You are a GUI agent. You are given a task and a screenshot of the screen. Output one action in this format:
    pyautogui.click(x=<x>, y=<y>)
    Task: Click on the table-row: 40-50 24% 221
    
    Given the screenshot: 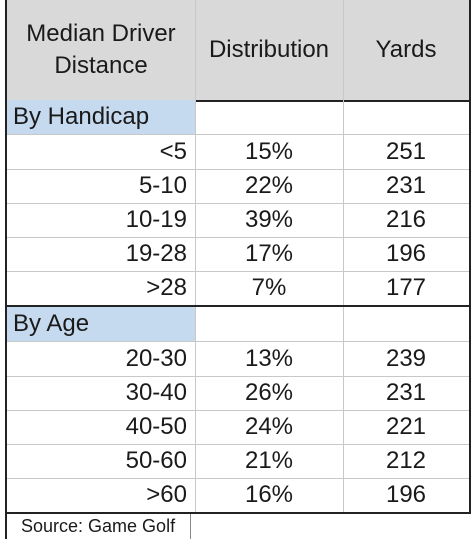 What is the action you would take?
    pyautogui.click(x=238, y=427)
    